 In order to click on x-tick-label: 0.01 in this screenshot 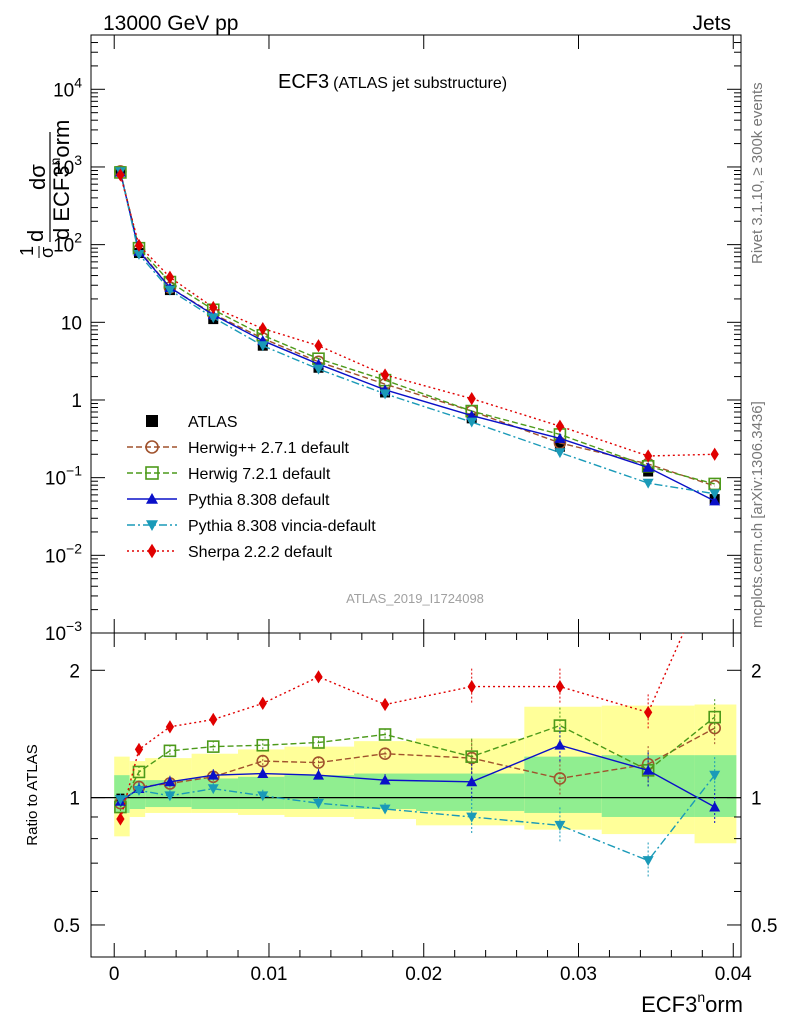, I will do `click(268, 974)`.